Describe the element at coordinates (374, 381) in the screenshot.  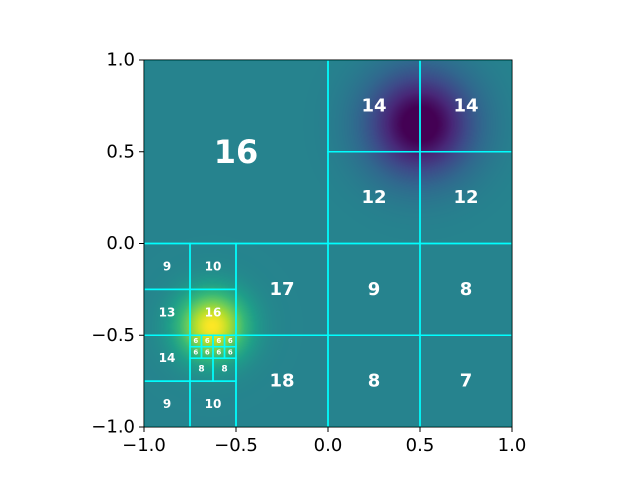
I see `cell-label-9: 8` at that location.